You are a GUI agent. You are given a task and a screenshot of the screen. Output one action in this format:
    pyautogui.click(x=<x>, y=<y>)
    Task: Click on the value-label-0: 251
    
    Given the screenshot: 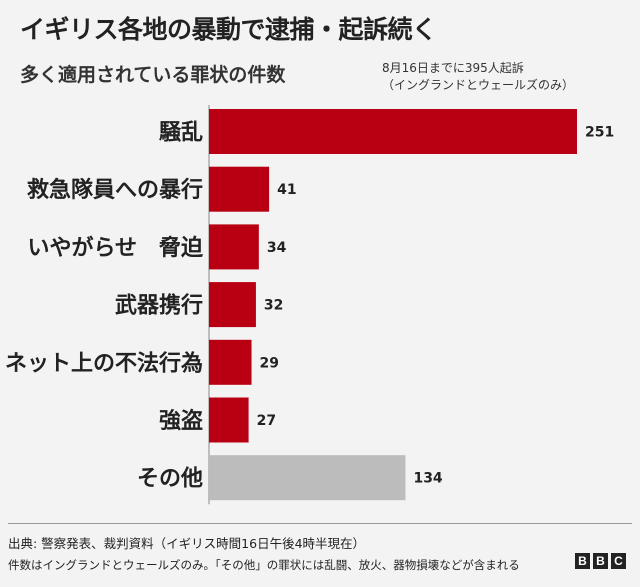 What is the action you would take?
    pyautogui.click(x=599, y=133)
    